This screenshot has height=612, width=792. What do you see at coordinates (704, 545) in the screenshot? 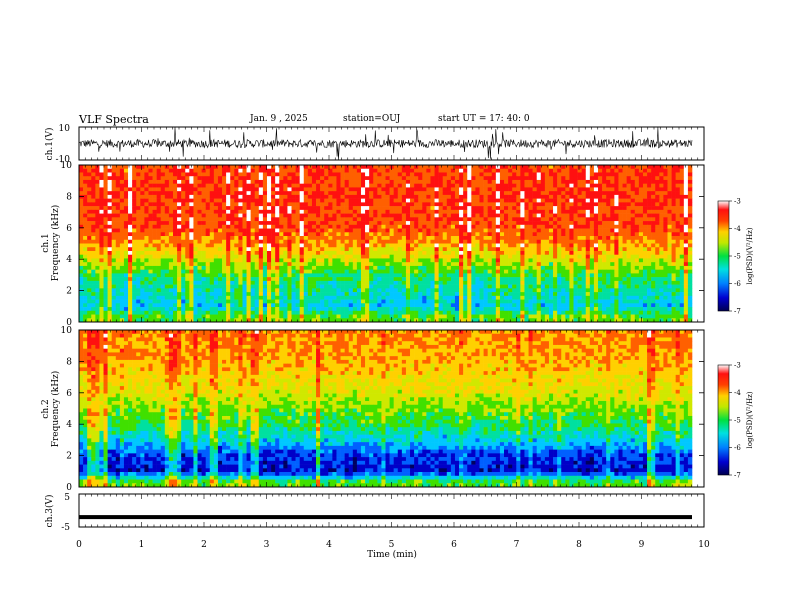
I see `time-tick-label: 10` at bounding box center [704, 545].